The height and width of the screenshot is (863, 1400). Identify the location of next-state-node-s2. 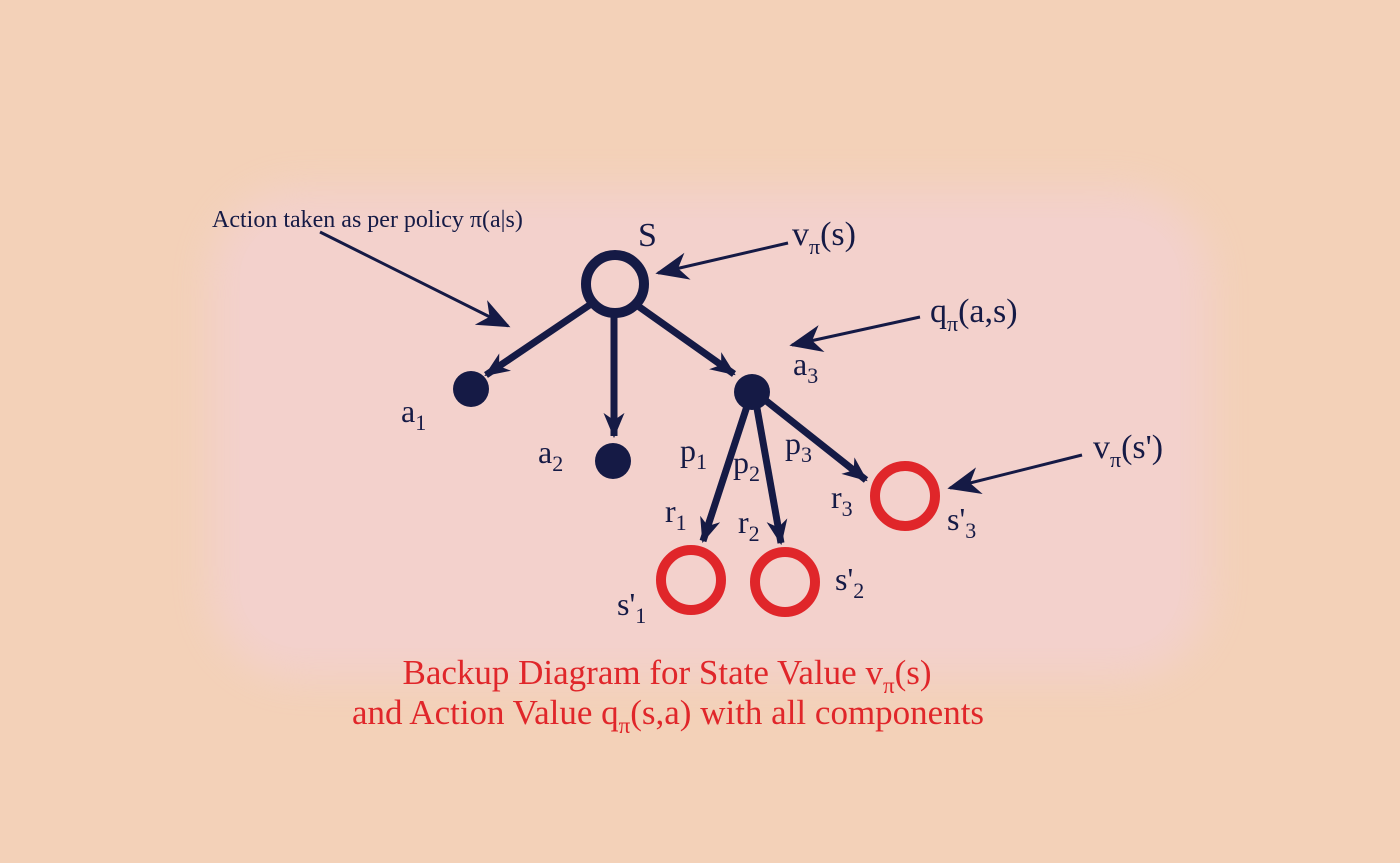
(785, 582).